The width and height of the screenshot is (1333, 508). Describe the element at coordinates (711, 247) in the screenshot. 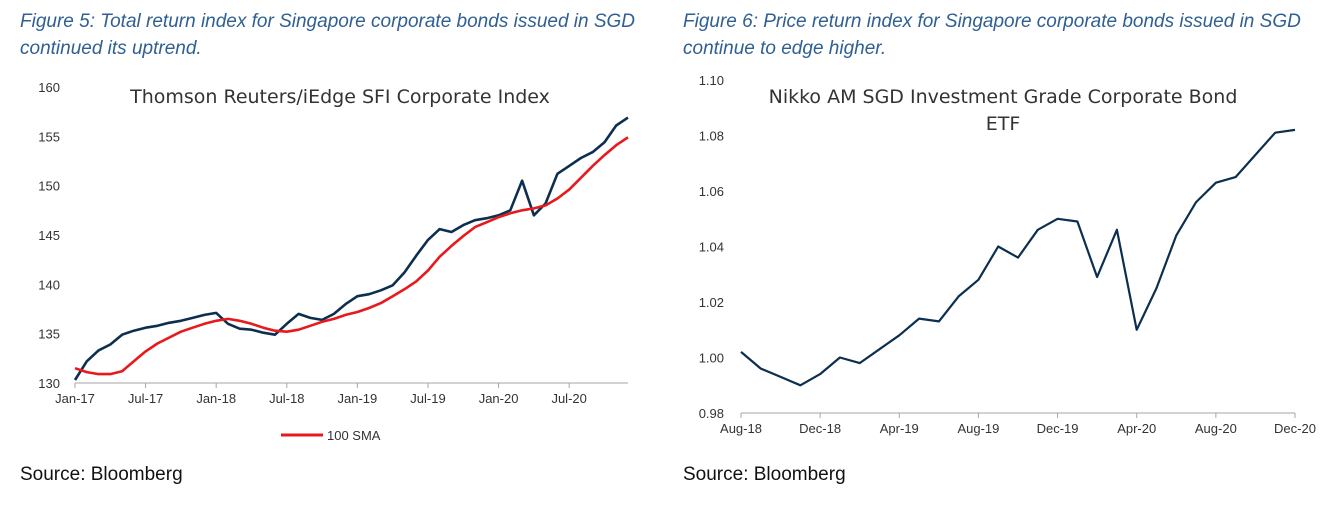

I see `y-tick-label: 1.04` at that location.